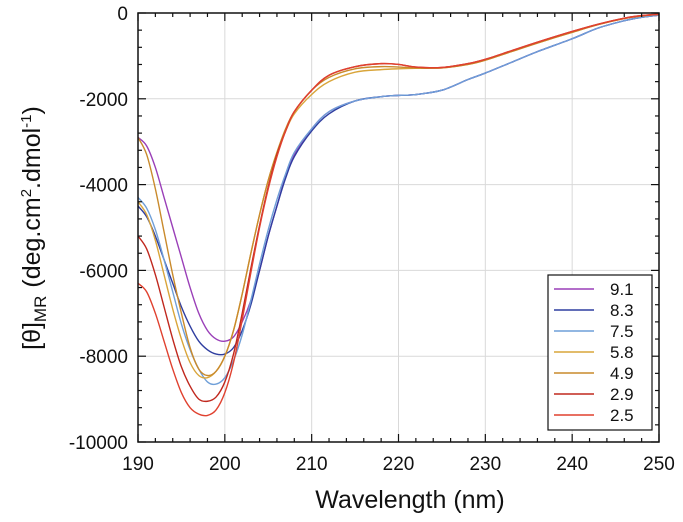  Describe the element at coordinates (622, 331) in the screenshot. I see `legend-label-7.5: 7.5` at that location.